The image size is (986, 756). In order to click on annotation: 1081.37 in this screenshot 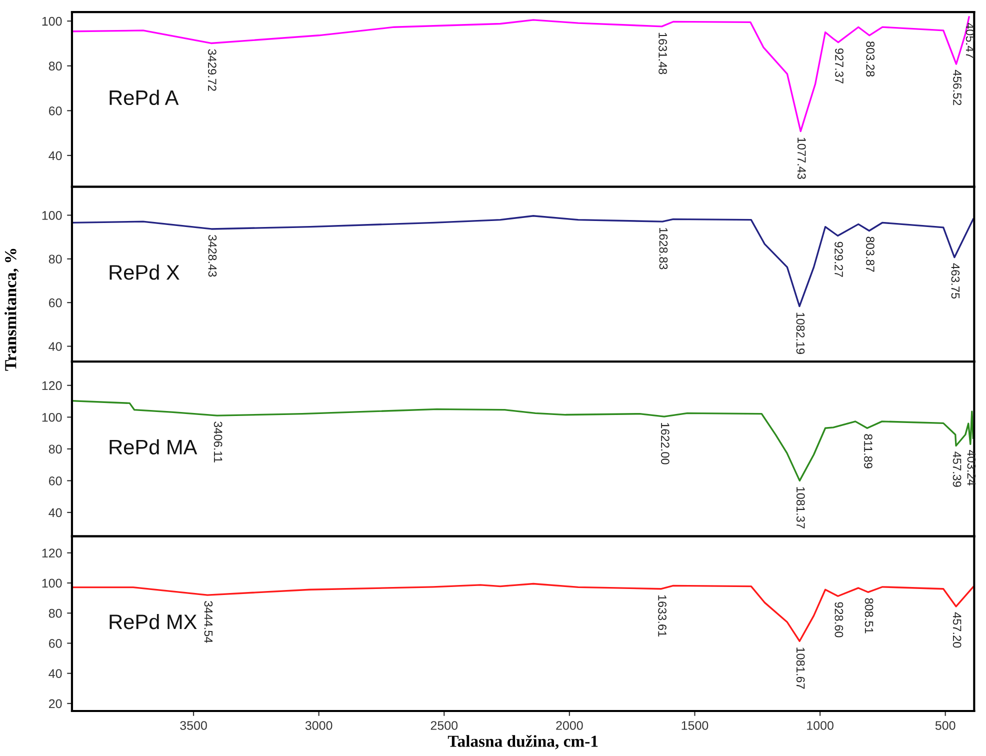, I will do `click(800, 507)`.